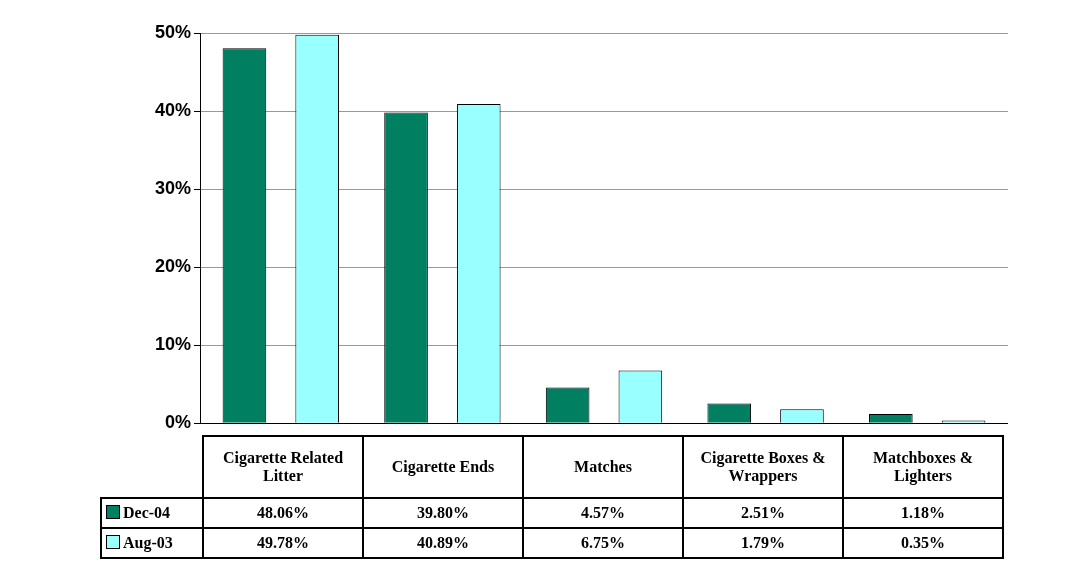 This screenshot has height=568, width=1085. I want to click on data-label: 49.78%, so click(283, 543).